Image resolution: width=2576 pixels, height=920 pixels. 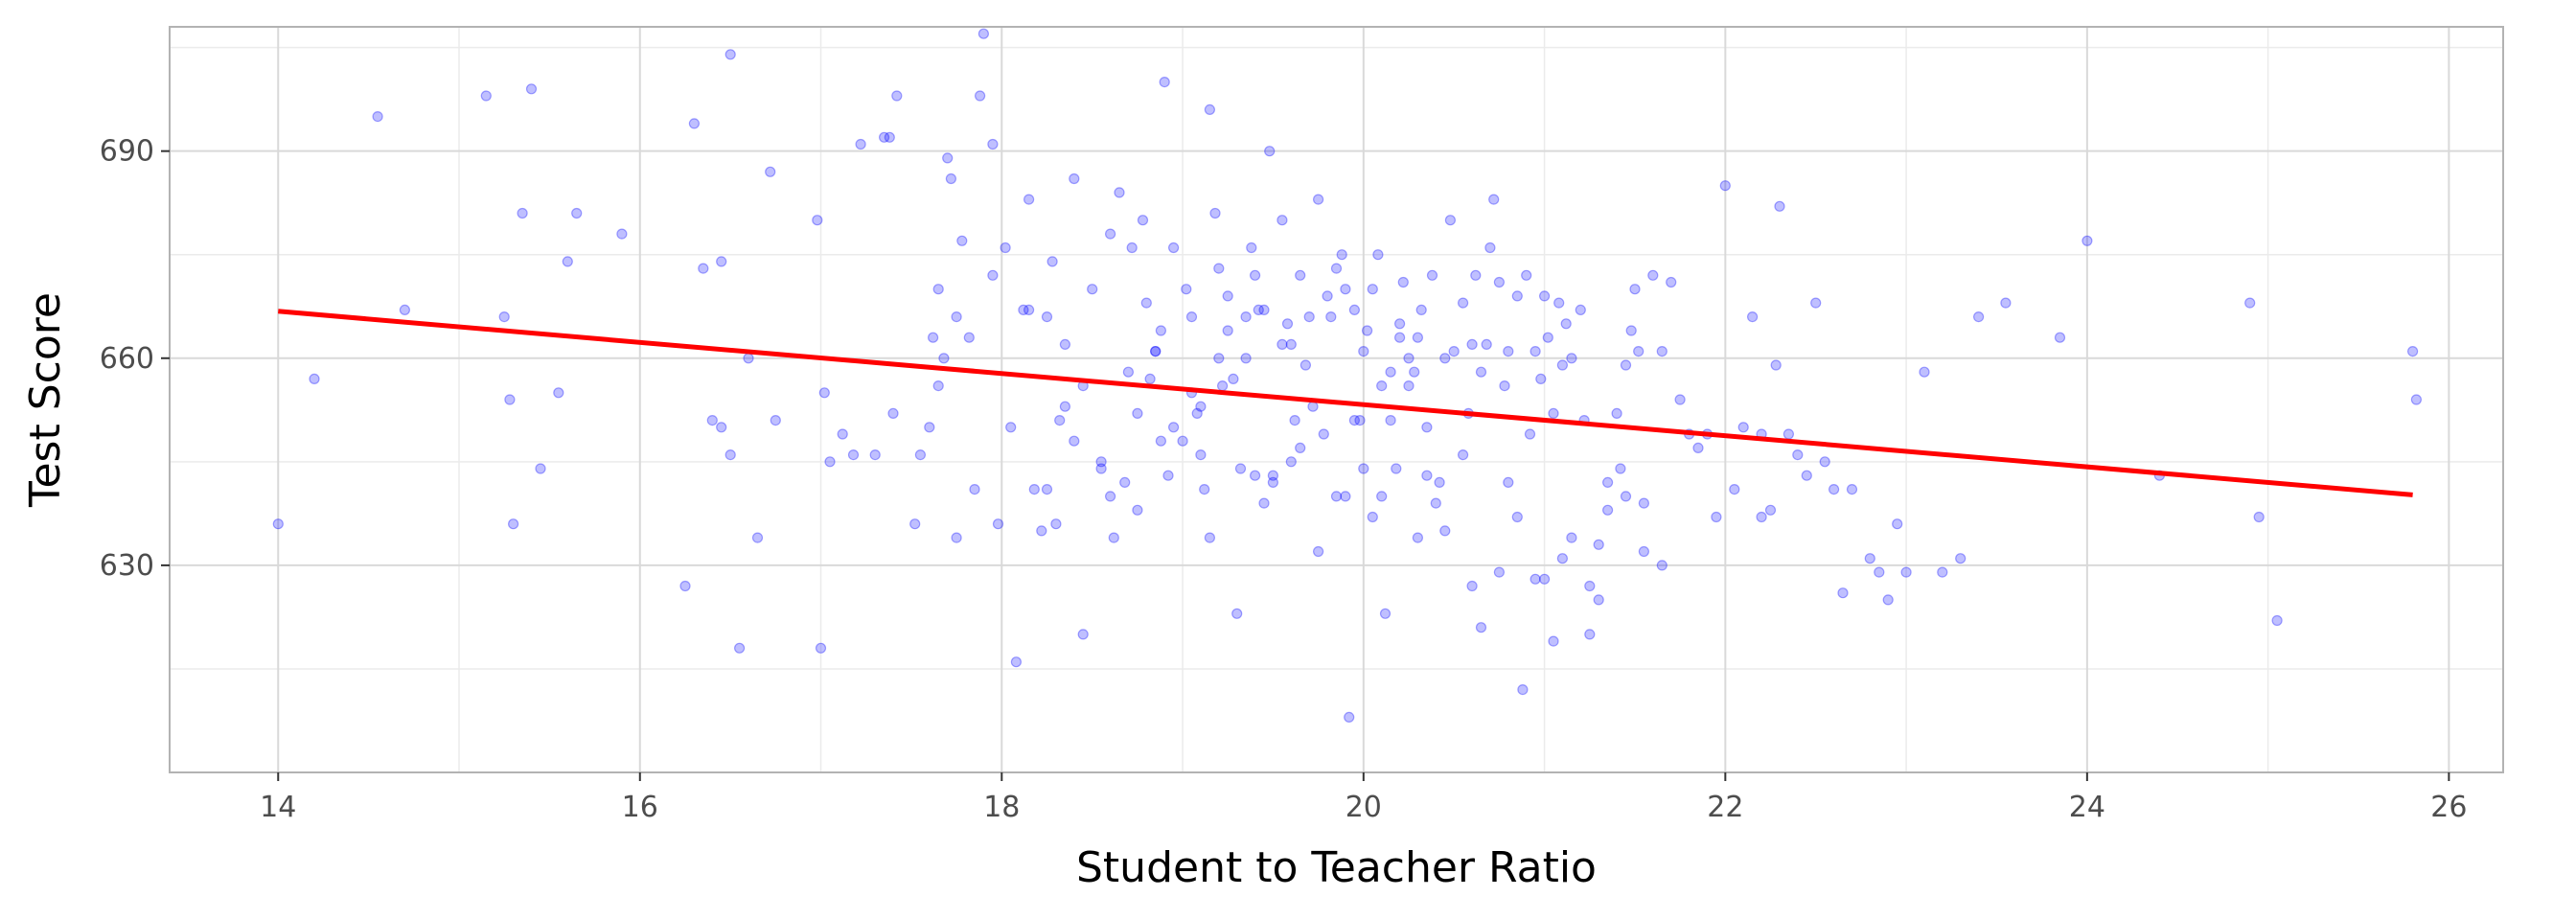 What do you see at coordinates (45, 400) in the screenshot?
I see `y-axis-title: Test Score` at bounding box center [45, 400].